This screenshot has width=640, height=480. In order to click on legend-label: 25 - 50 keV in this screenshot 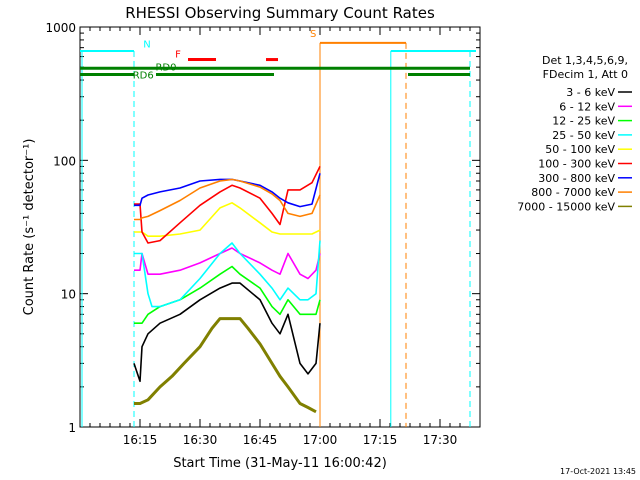, I will do `click(583, 135)`.